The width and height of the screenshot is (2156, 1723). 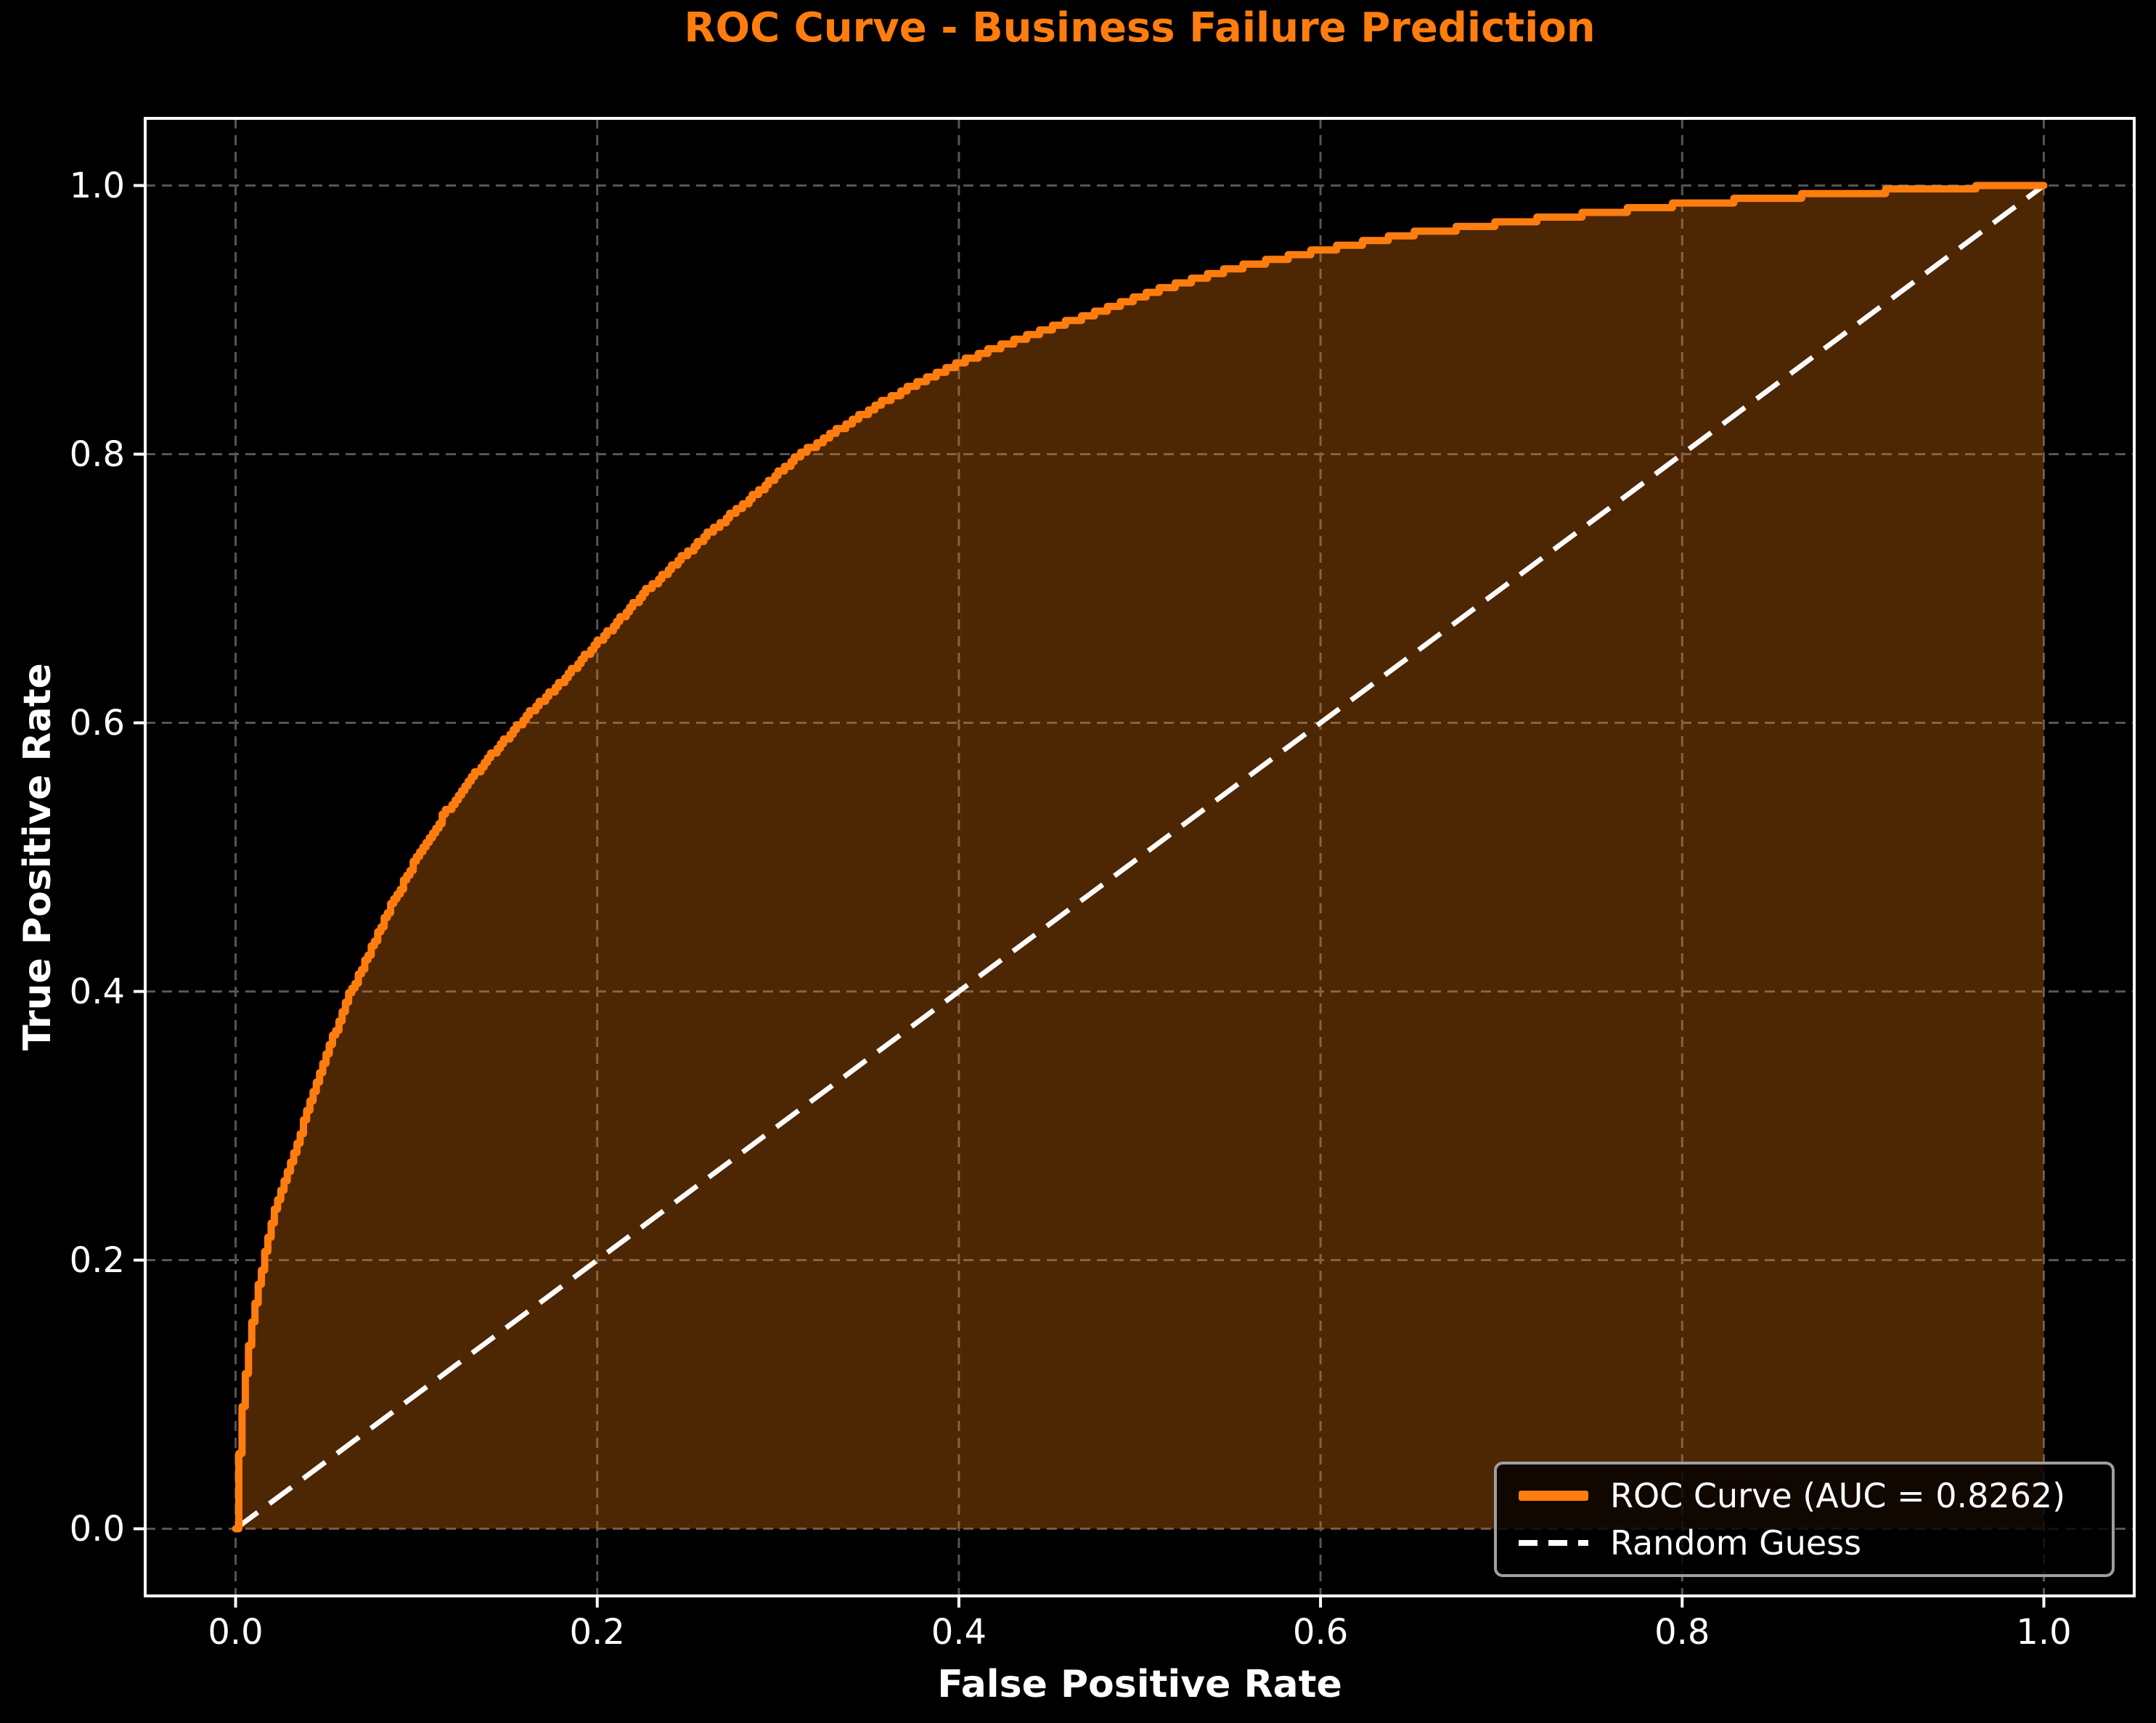 I want to click on legend-item-label: ROC Curve (AUC = 0.8262), so click(x=1838, y=1495).